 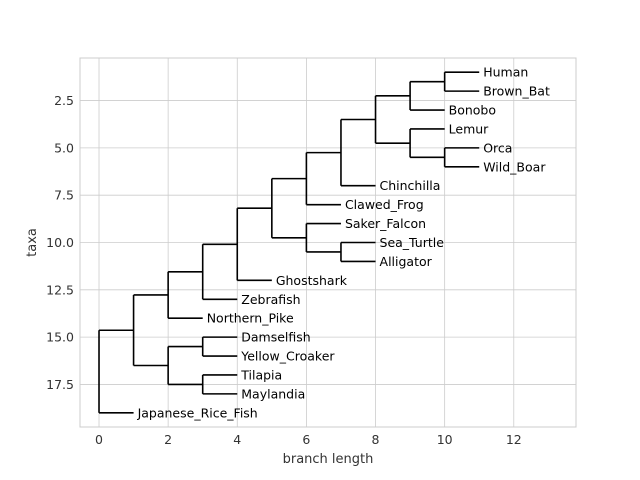 What do you see at coordinates (64, 147) in the screenshot?
I see `y-tick-label: 5.0` at bounding box center [64, 147].